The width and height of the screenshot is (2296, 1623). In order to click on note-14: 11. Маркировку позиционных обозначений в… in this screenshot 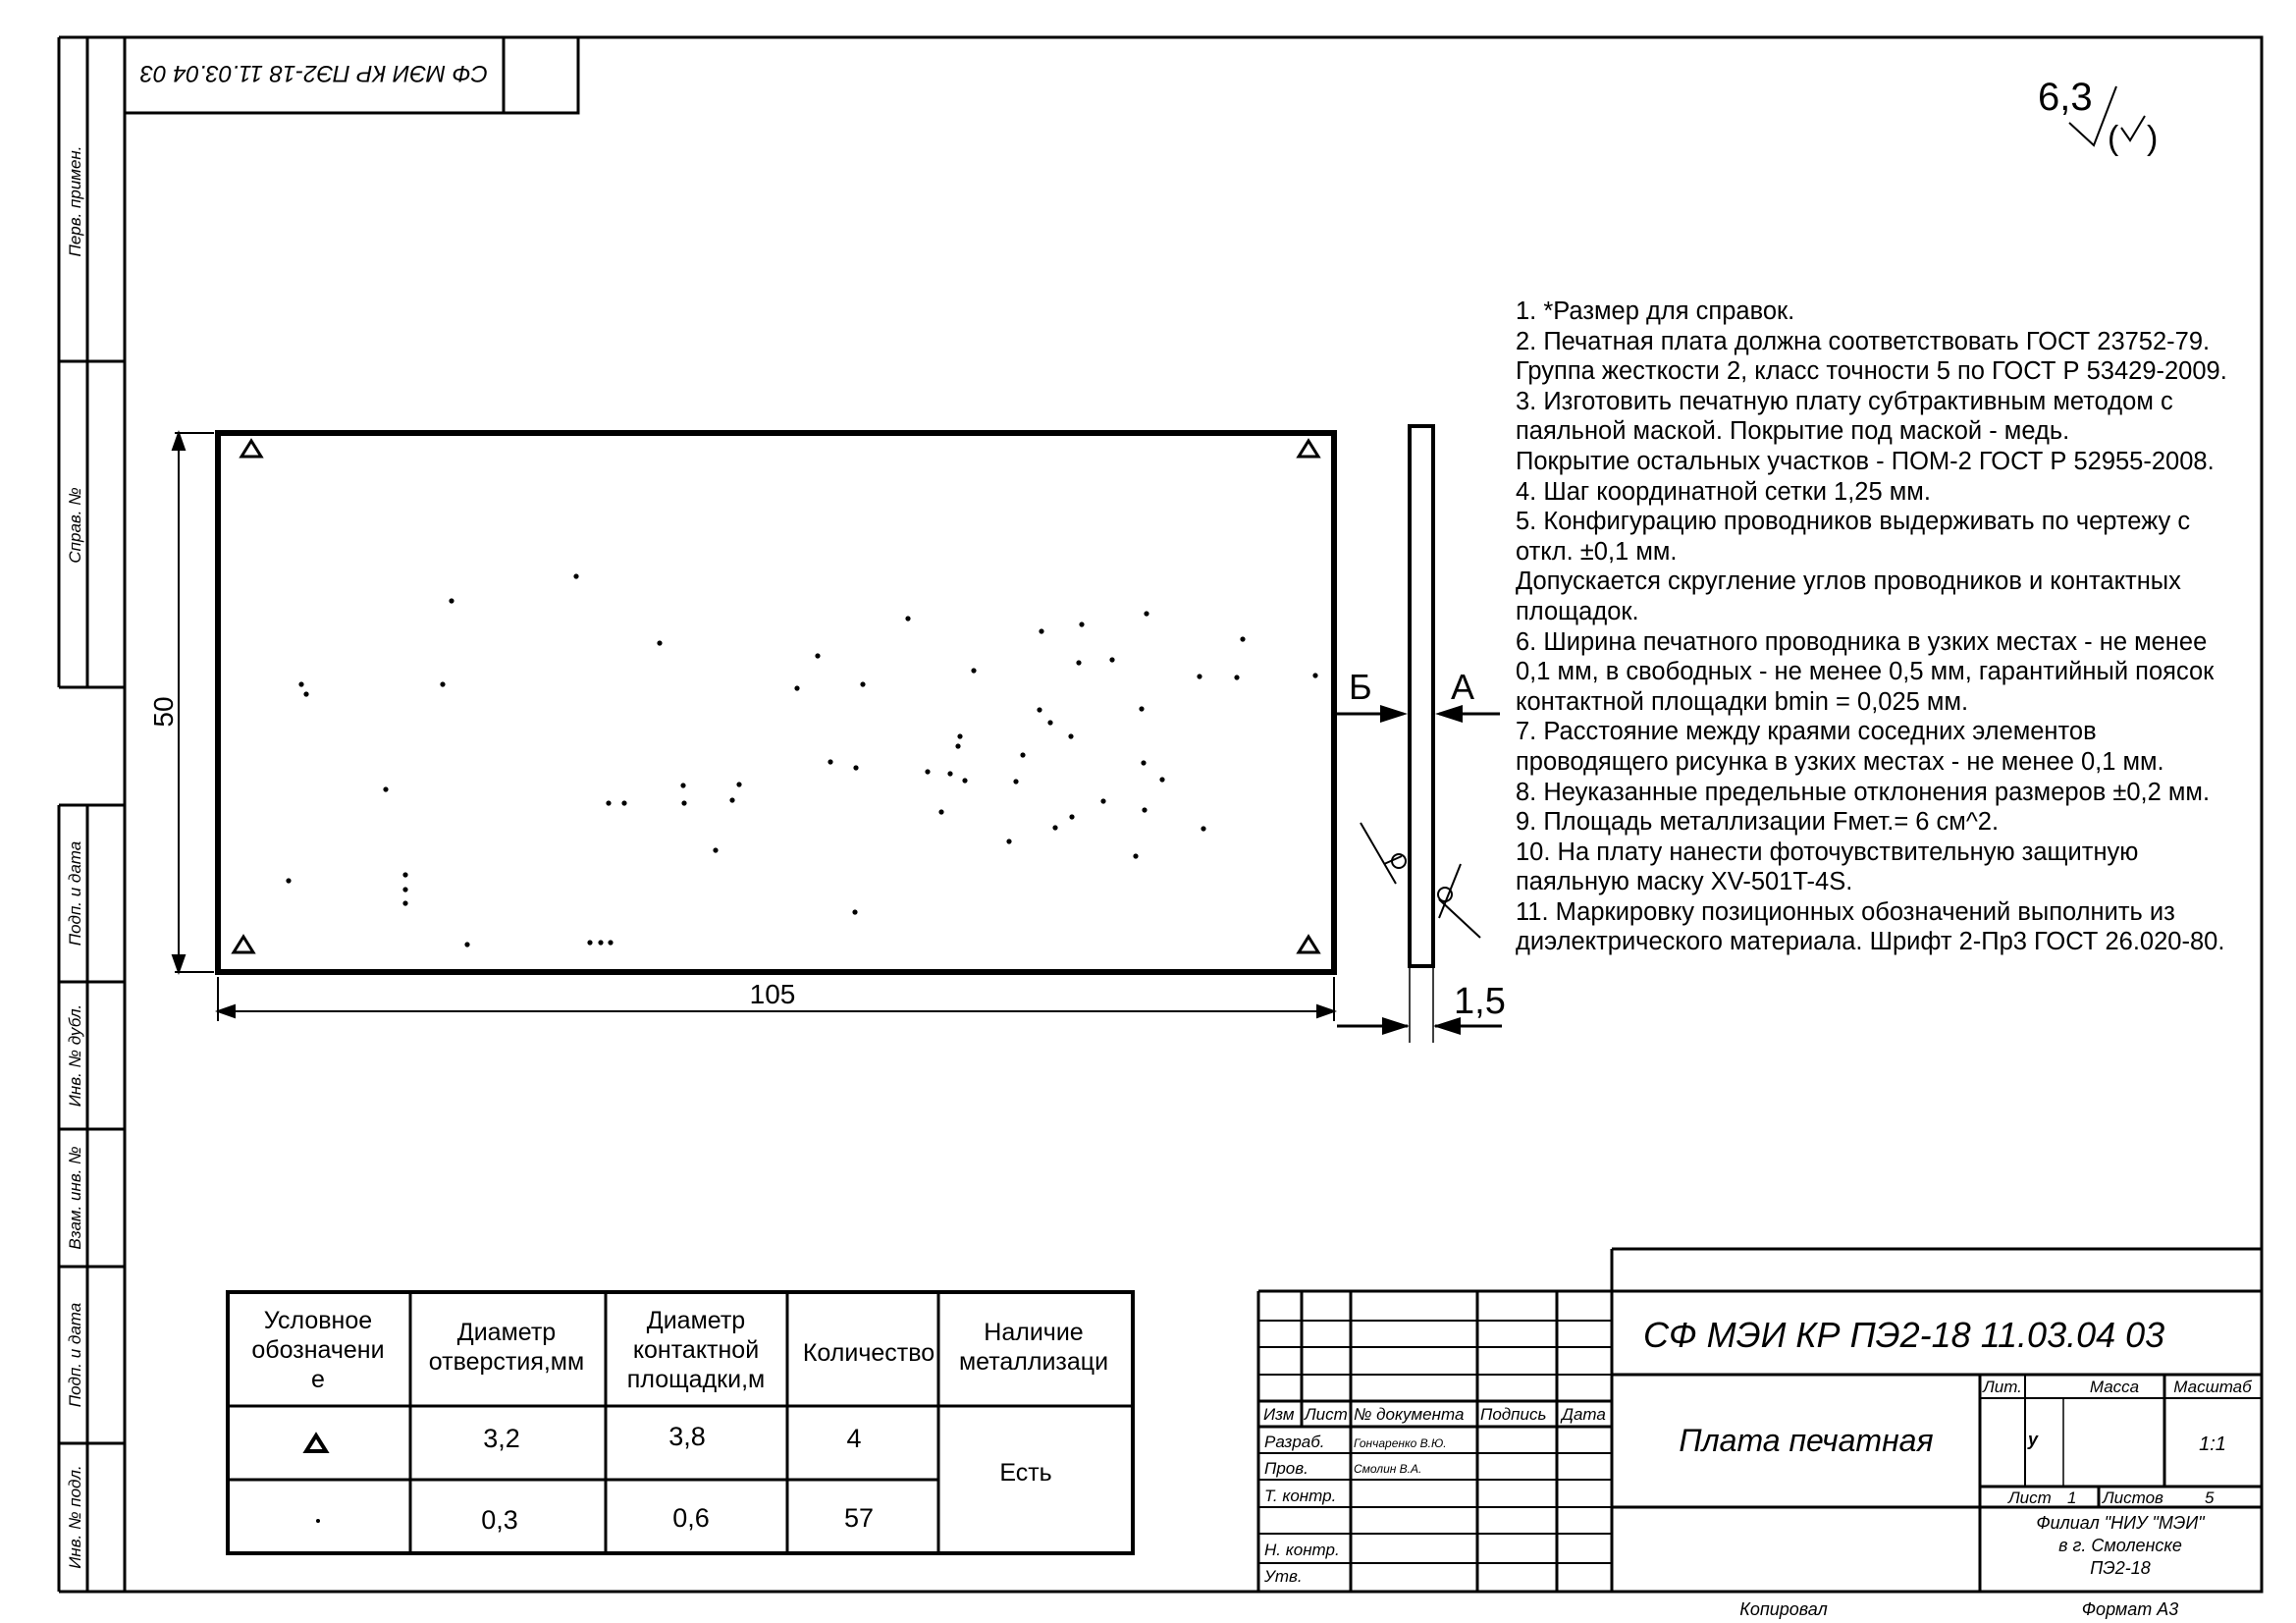, I will do `click(1871, 926)`.